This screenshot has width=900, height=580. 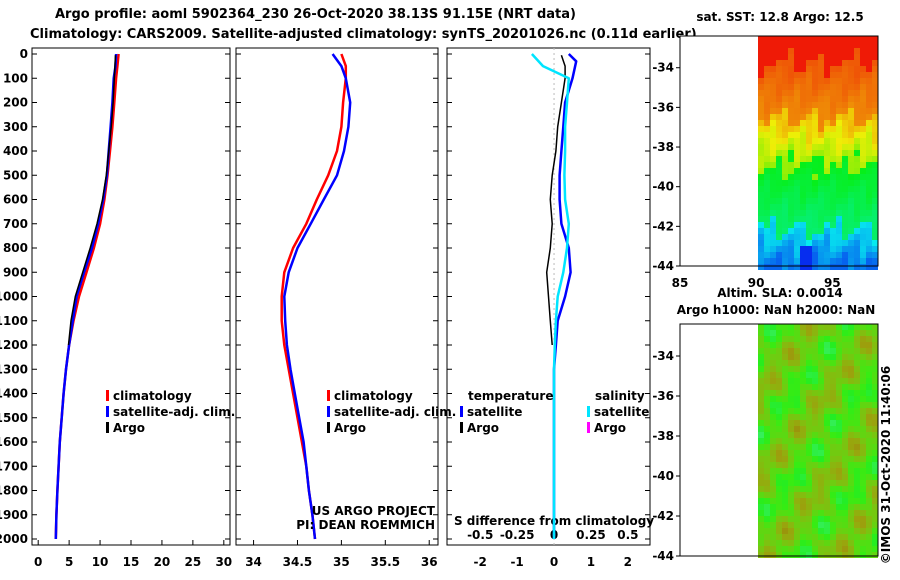 I want to click on sla-map-y-tick-label: -34, so click(x=663, y=356).